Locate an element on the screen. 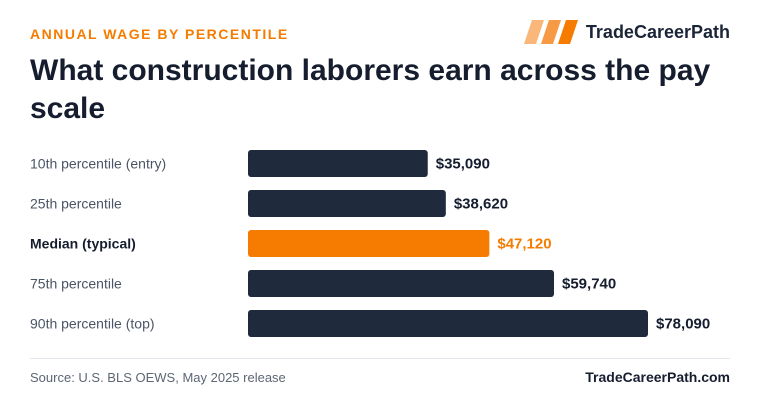  value-label-75th-percentile: $59,740 is located at coordinates (589, 284).